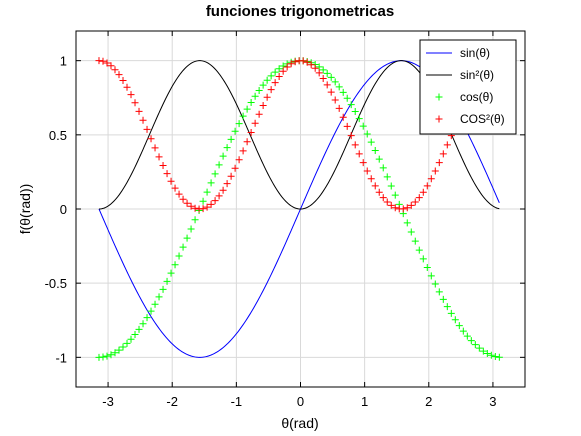 This screenshot has width=581, height=436. Describe the element at coordinates (108, 401) in the screenshot. I see `x-tick-label: -3` at that location.